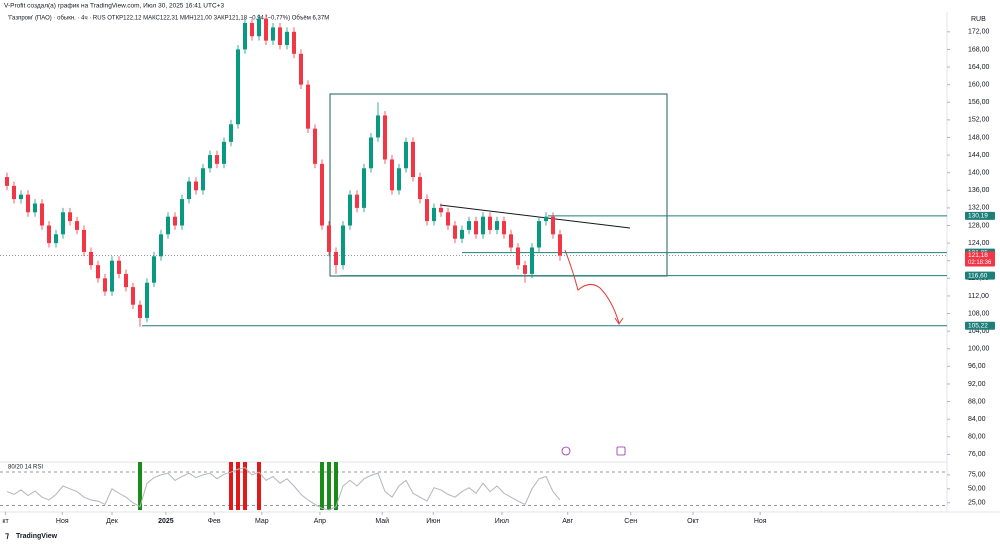  What do you see at coordinates (760, 521) in the screenshot?
I see `x-tick-label: Ноя` at bounding box center [760, 521].